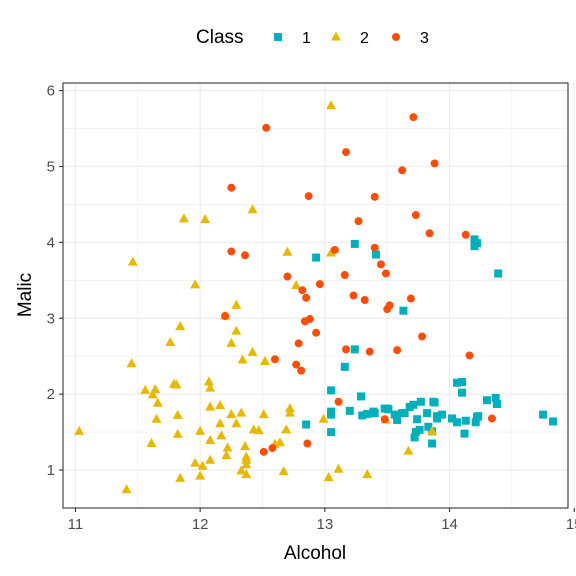 The width and height of the screenshot is (576, 576). I want to click on y-tick-label: 3, so click(51, 318).